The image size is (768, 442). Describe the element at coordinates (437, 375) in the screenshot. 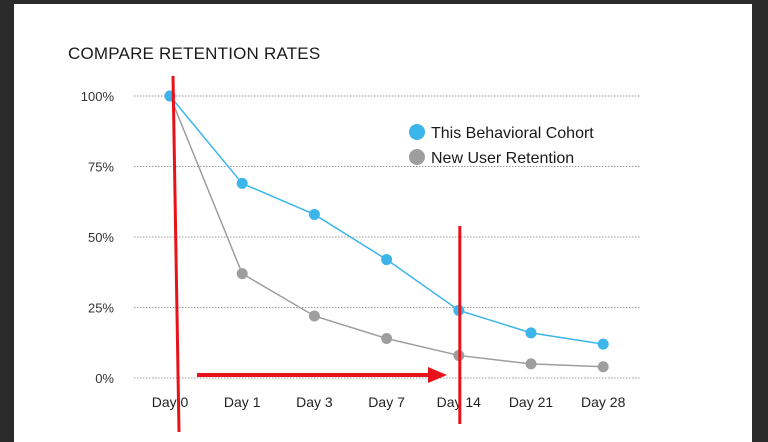

I see `annotation-arrow-head` at that location.